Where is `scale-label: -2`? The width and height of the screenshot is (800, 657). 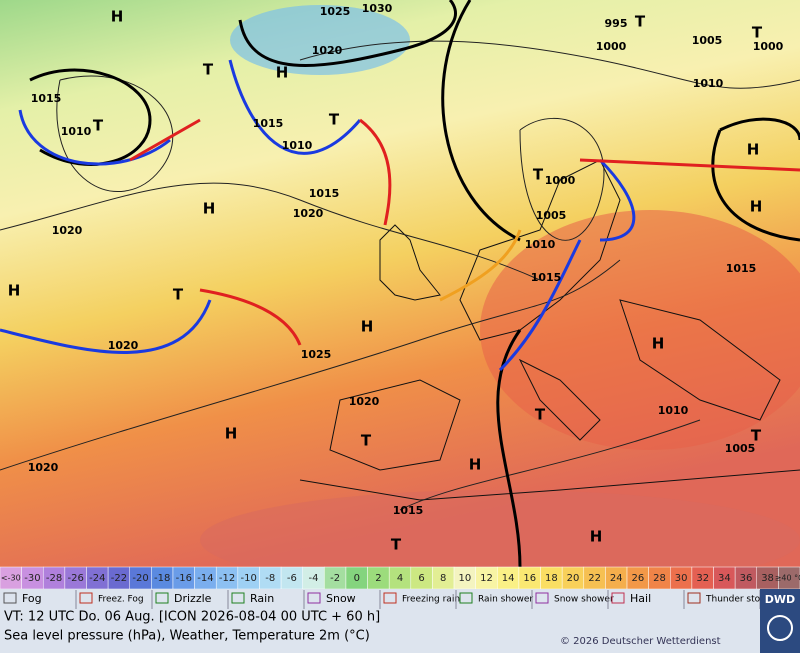 scale-label: -2 is located at coordinates (335, 578).